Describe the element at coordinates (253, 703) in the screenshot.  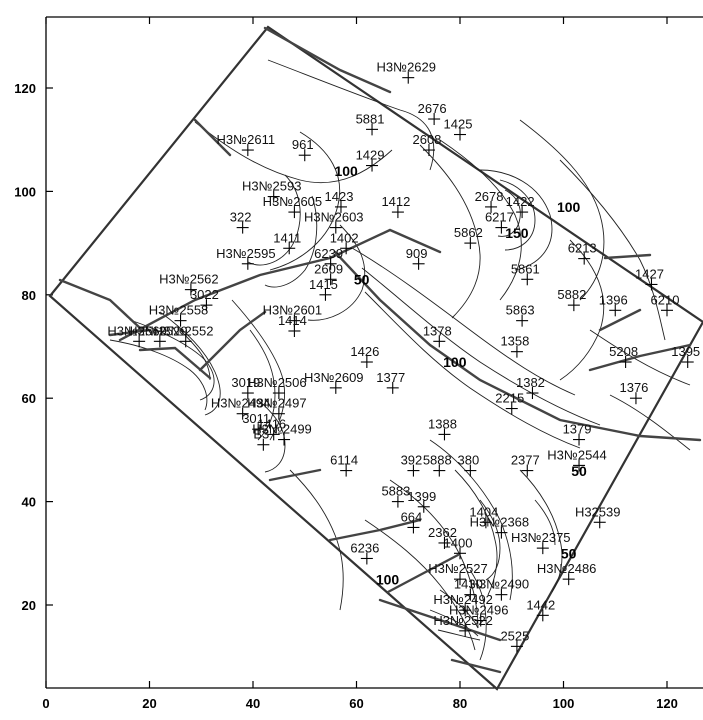
I see `x-tick-label: 40` at that location.